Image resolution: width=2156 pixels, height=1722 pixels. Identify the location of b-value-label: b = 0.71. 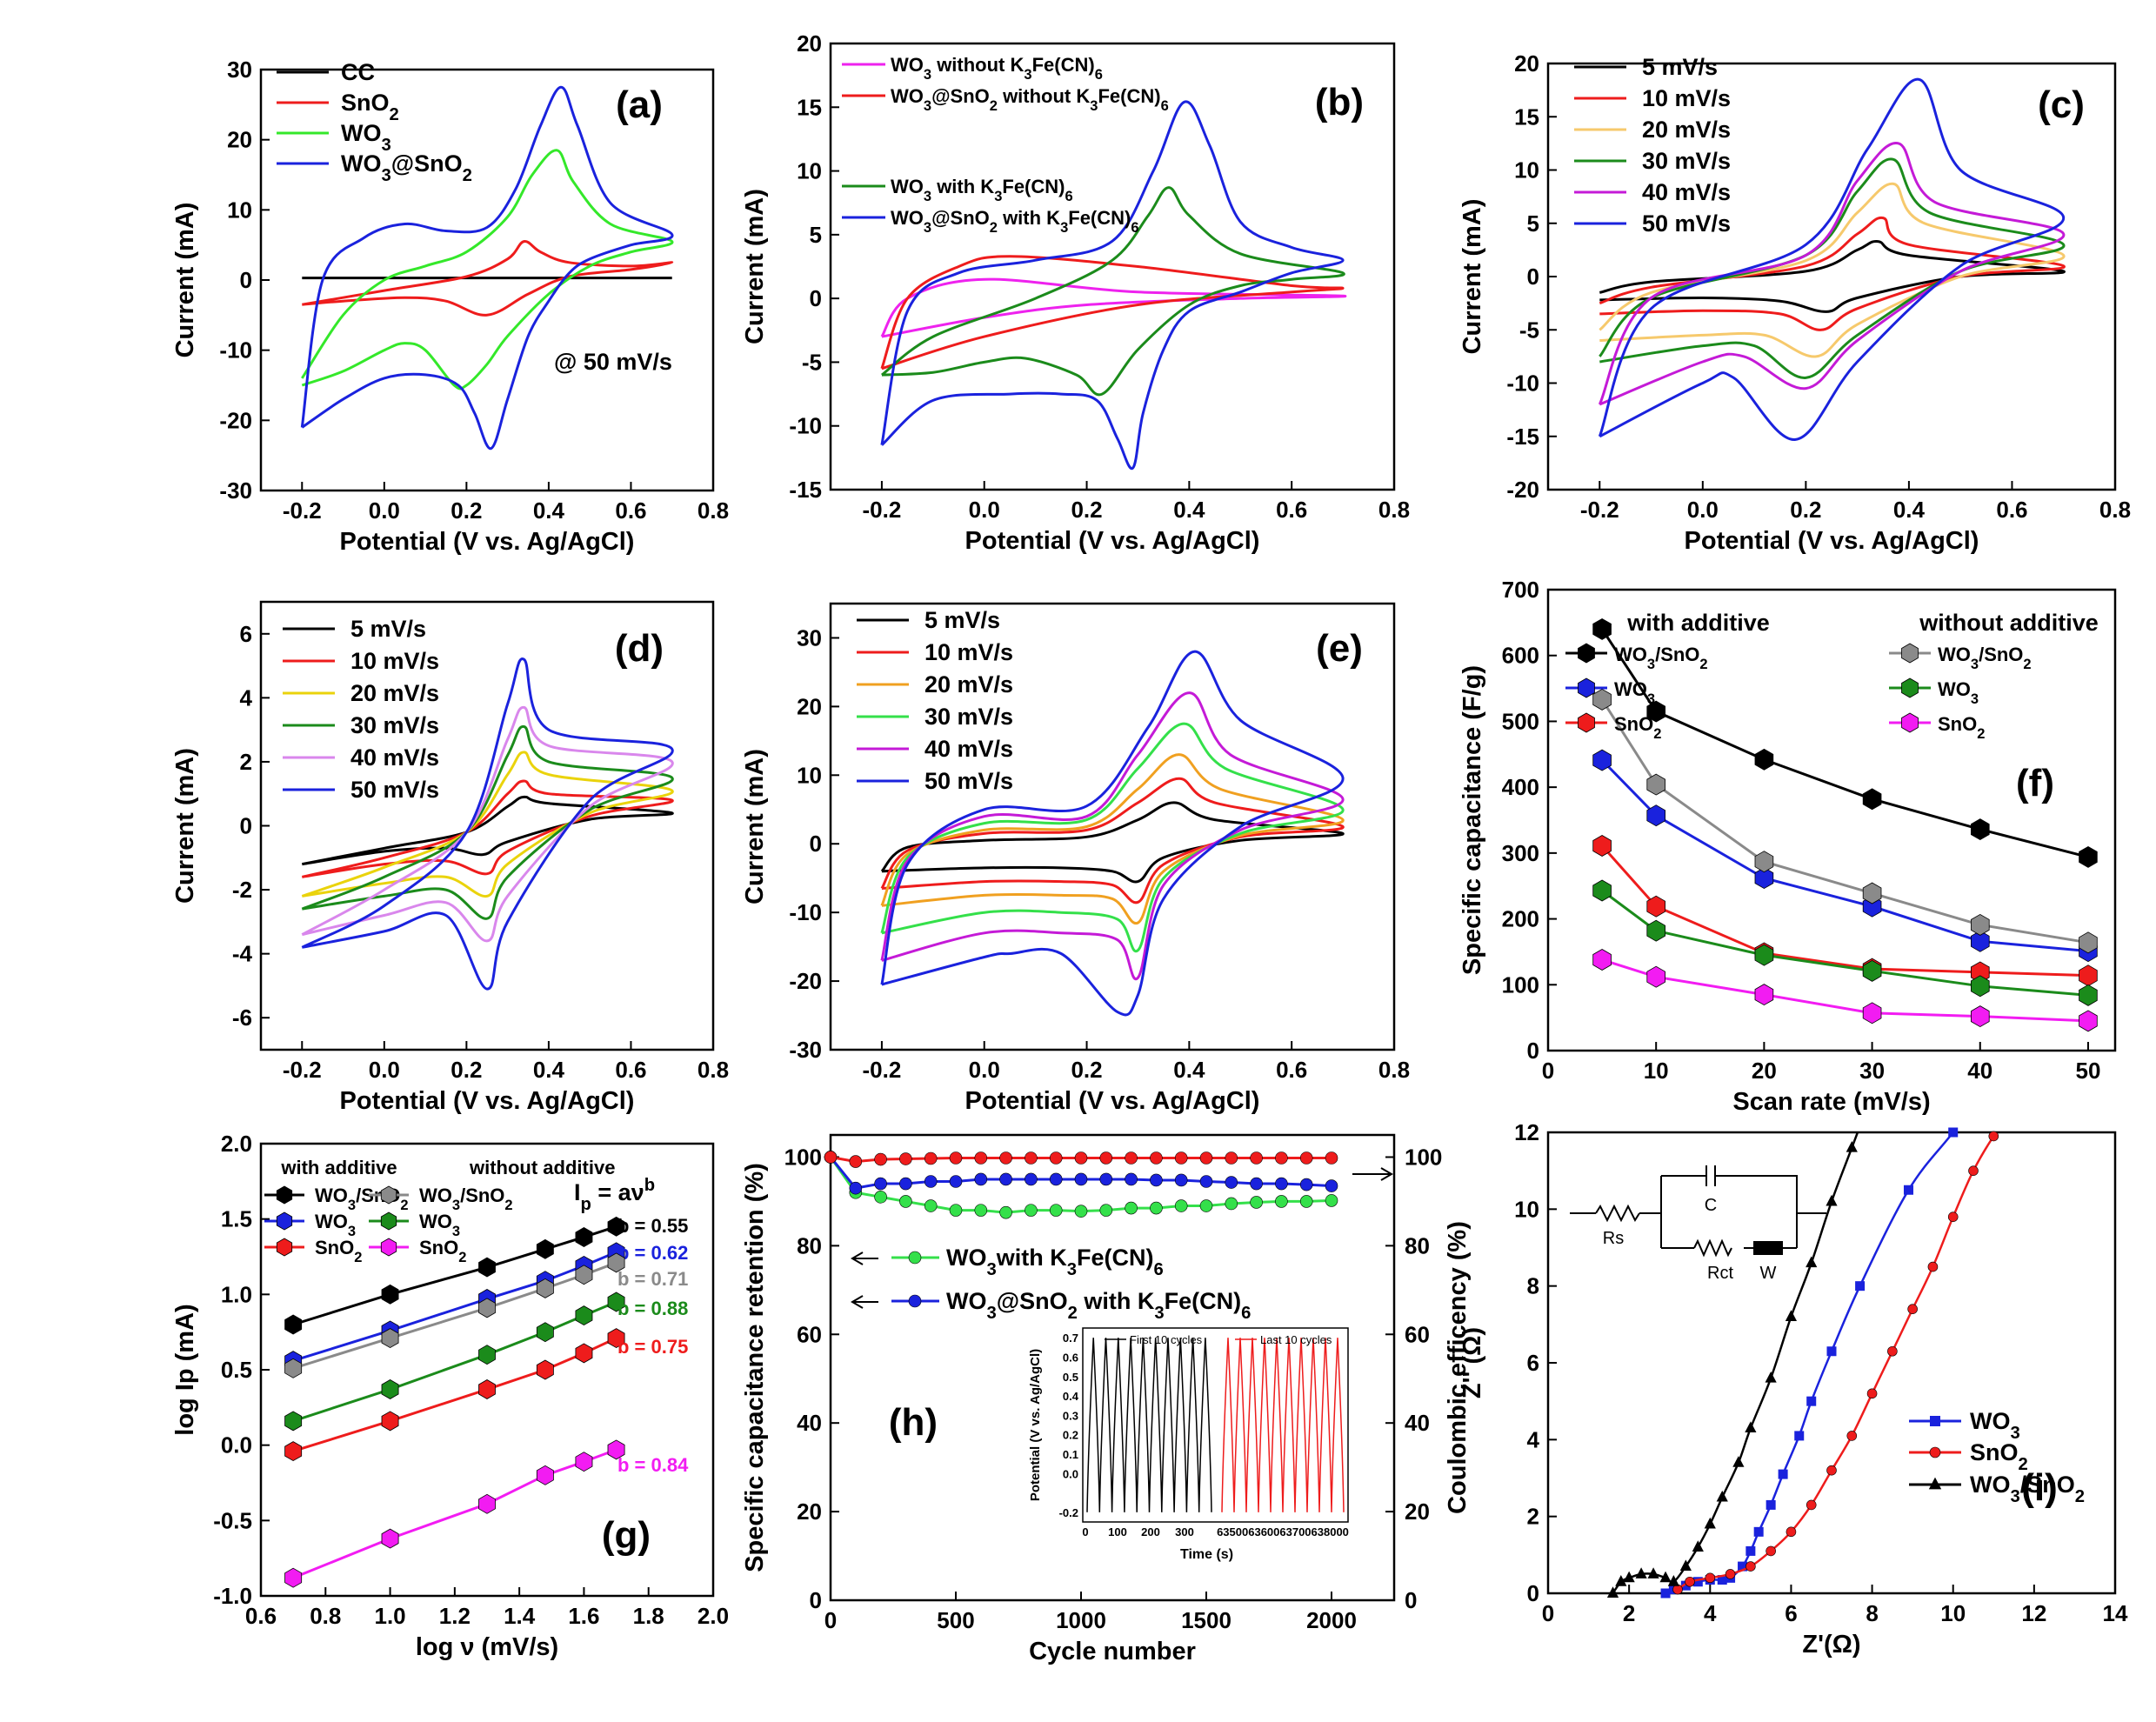
(652, 1279).